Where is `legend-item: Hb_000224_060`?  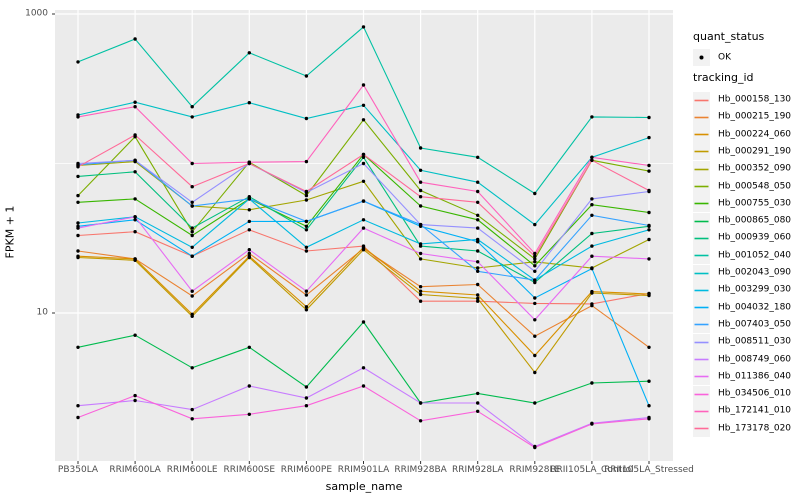
legend-item: Hb_000224_060 is located at coordinates (745, 135).